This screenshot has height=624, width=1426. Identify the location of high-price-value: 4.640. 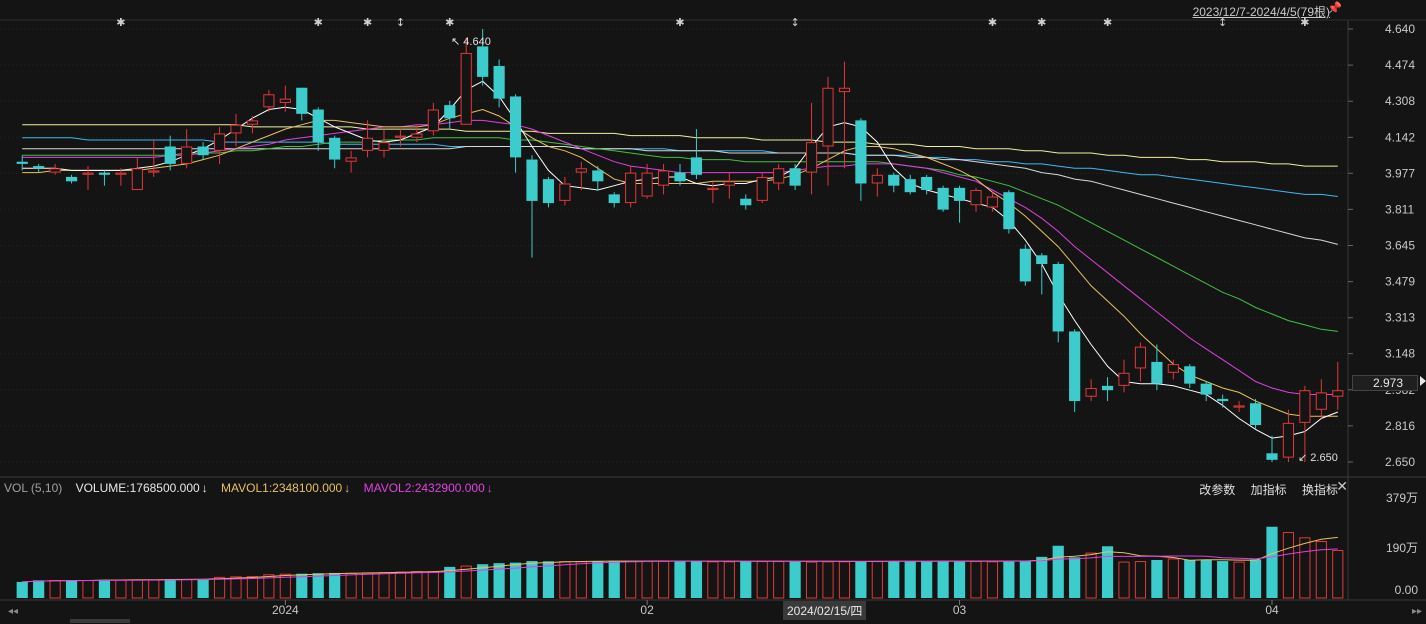
(477, 42).